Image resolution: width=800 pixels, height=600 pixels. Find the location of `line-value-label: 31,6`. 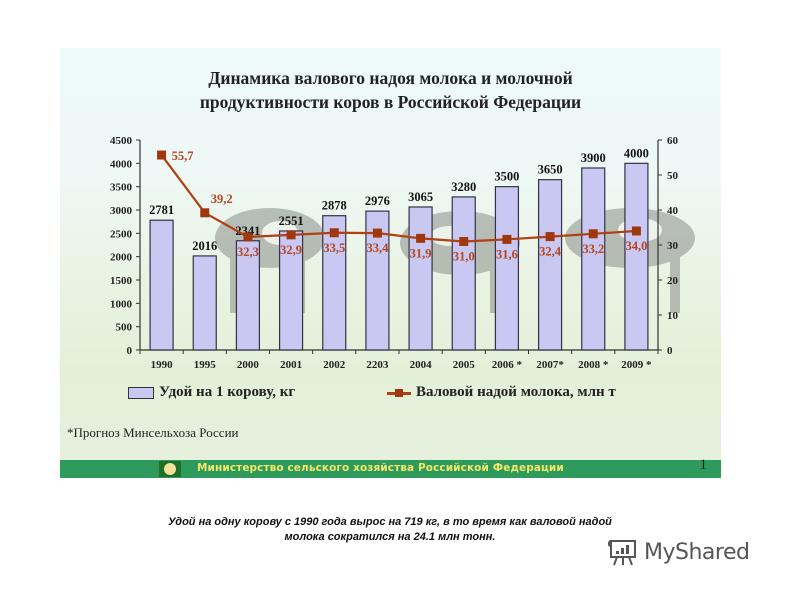

line-value-label: 31,6 is located at coordinates (507, 254).